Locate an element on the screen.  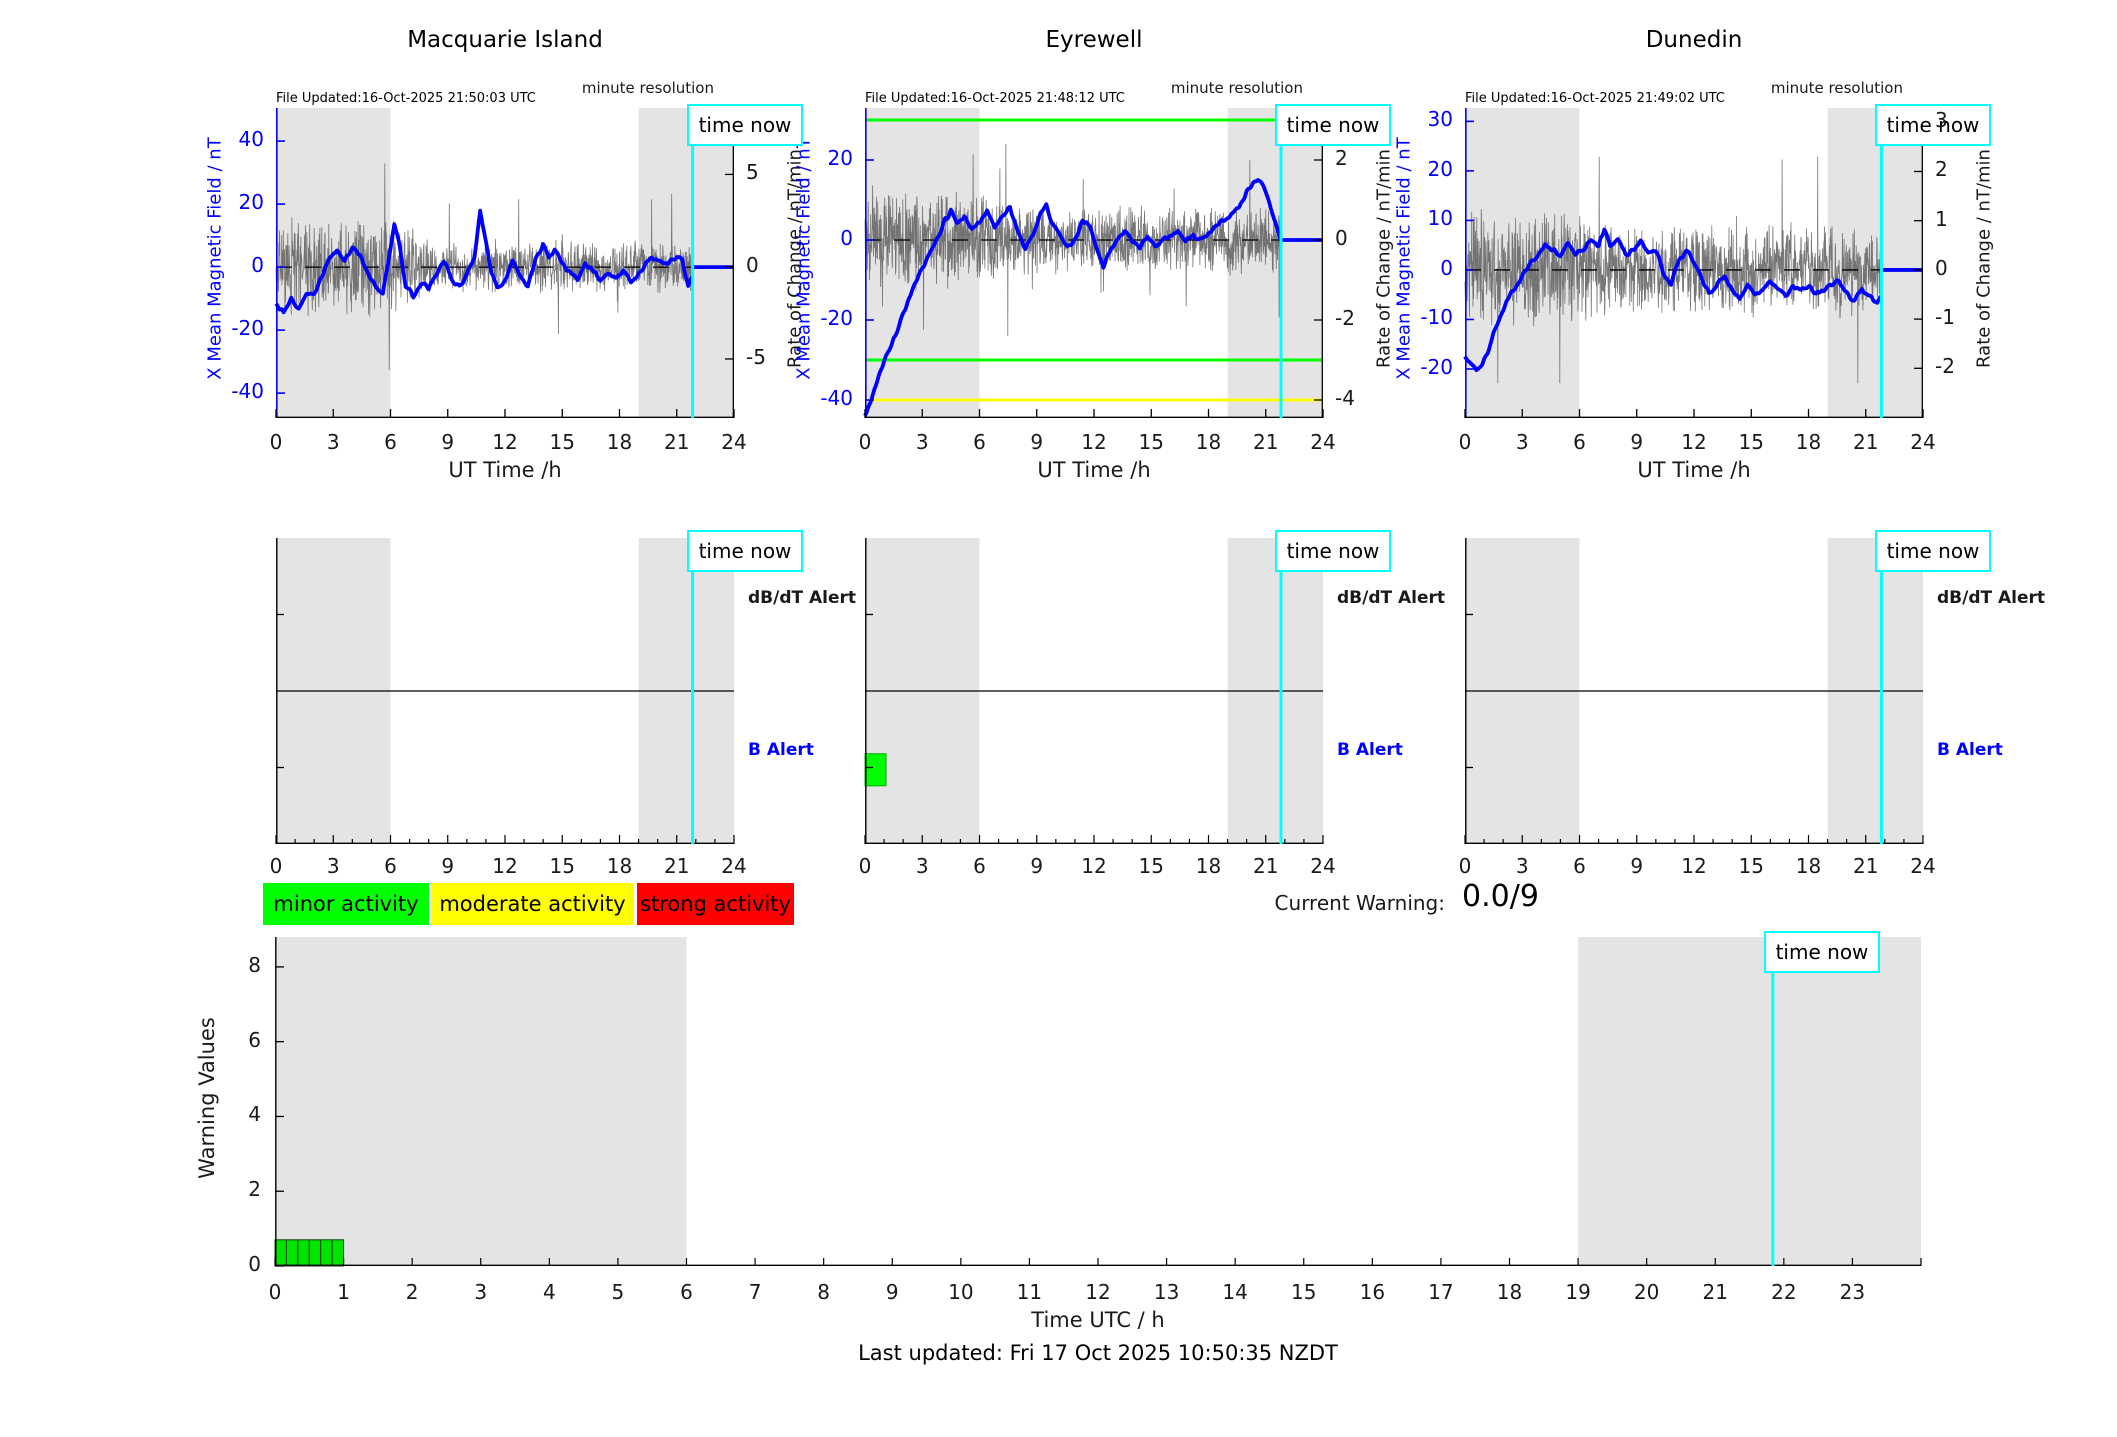
tick-label: -2 is located at coordinates (1345, 318).